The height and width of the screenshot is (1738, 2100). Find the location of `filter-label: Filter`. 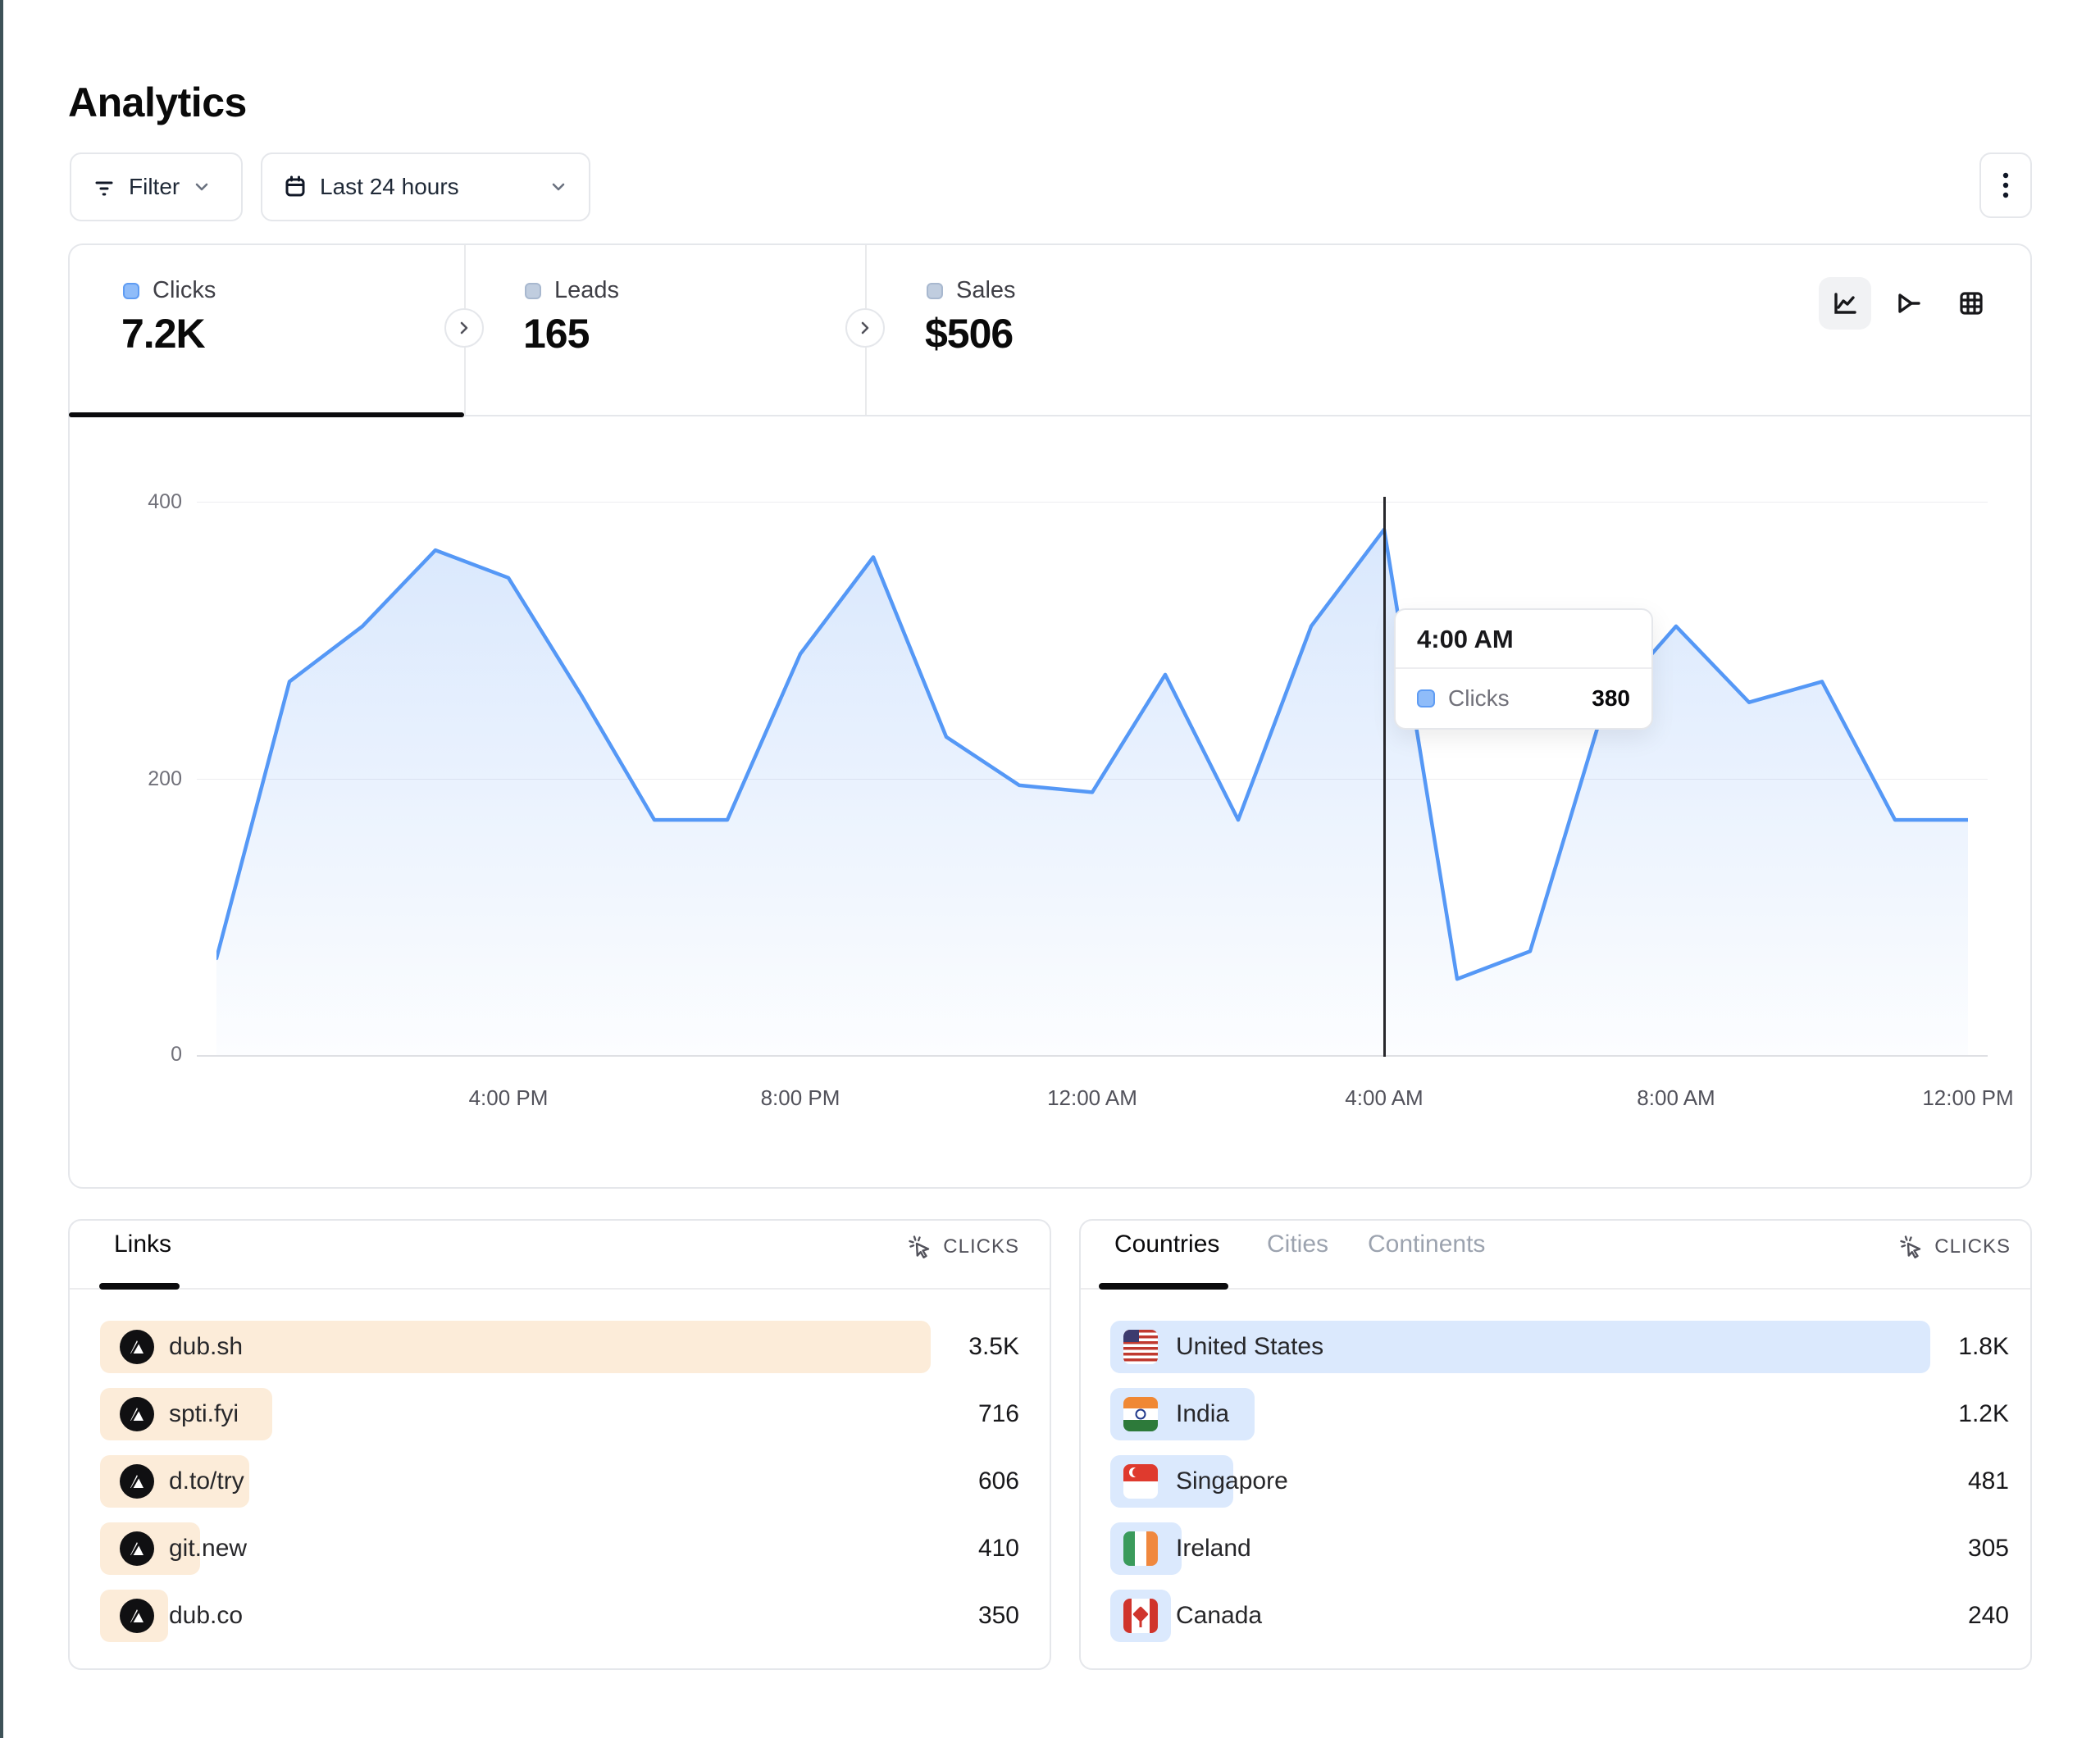

filter-label: Filter is located at coordinates (154, 186).